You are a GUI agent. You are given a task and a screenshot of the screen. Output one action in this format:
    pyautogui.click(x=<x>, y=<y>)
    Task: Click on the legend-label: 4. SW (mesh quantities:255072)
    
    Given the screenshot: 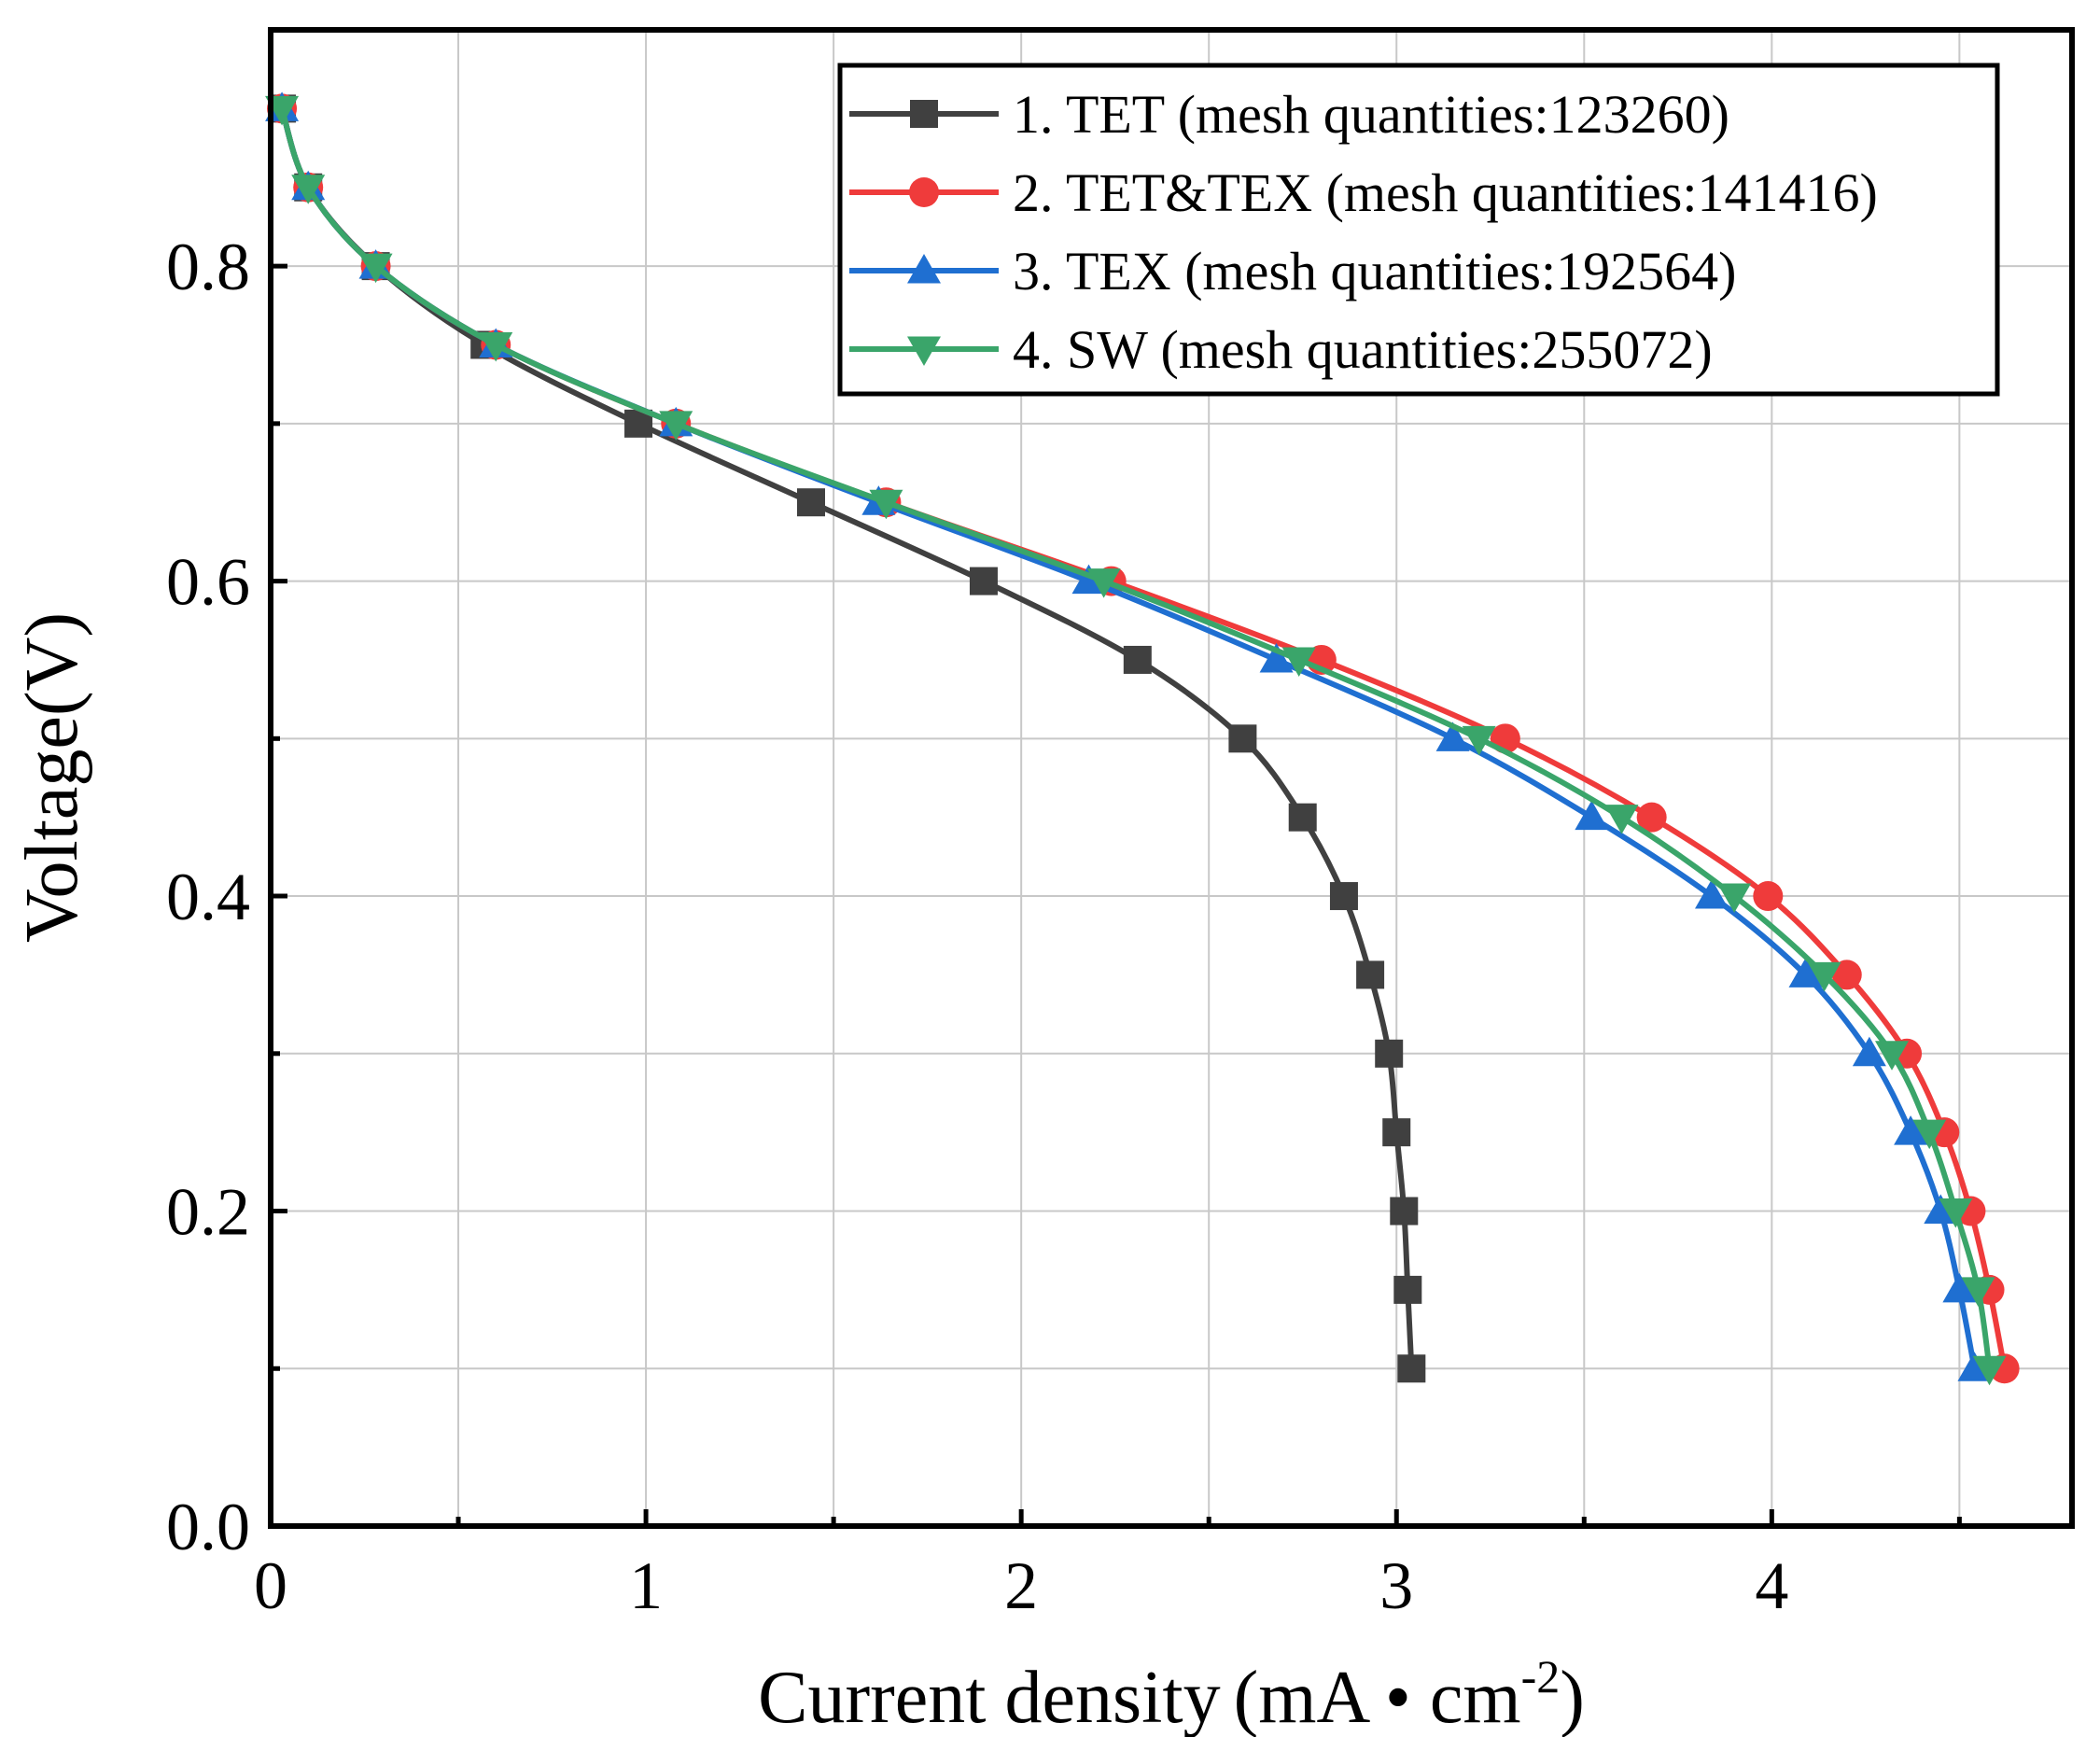 What is the action you would take?
    pyautogui.click(x=1363, y=349)
    